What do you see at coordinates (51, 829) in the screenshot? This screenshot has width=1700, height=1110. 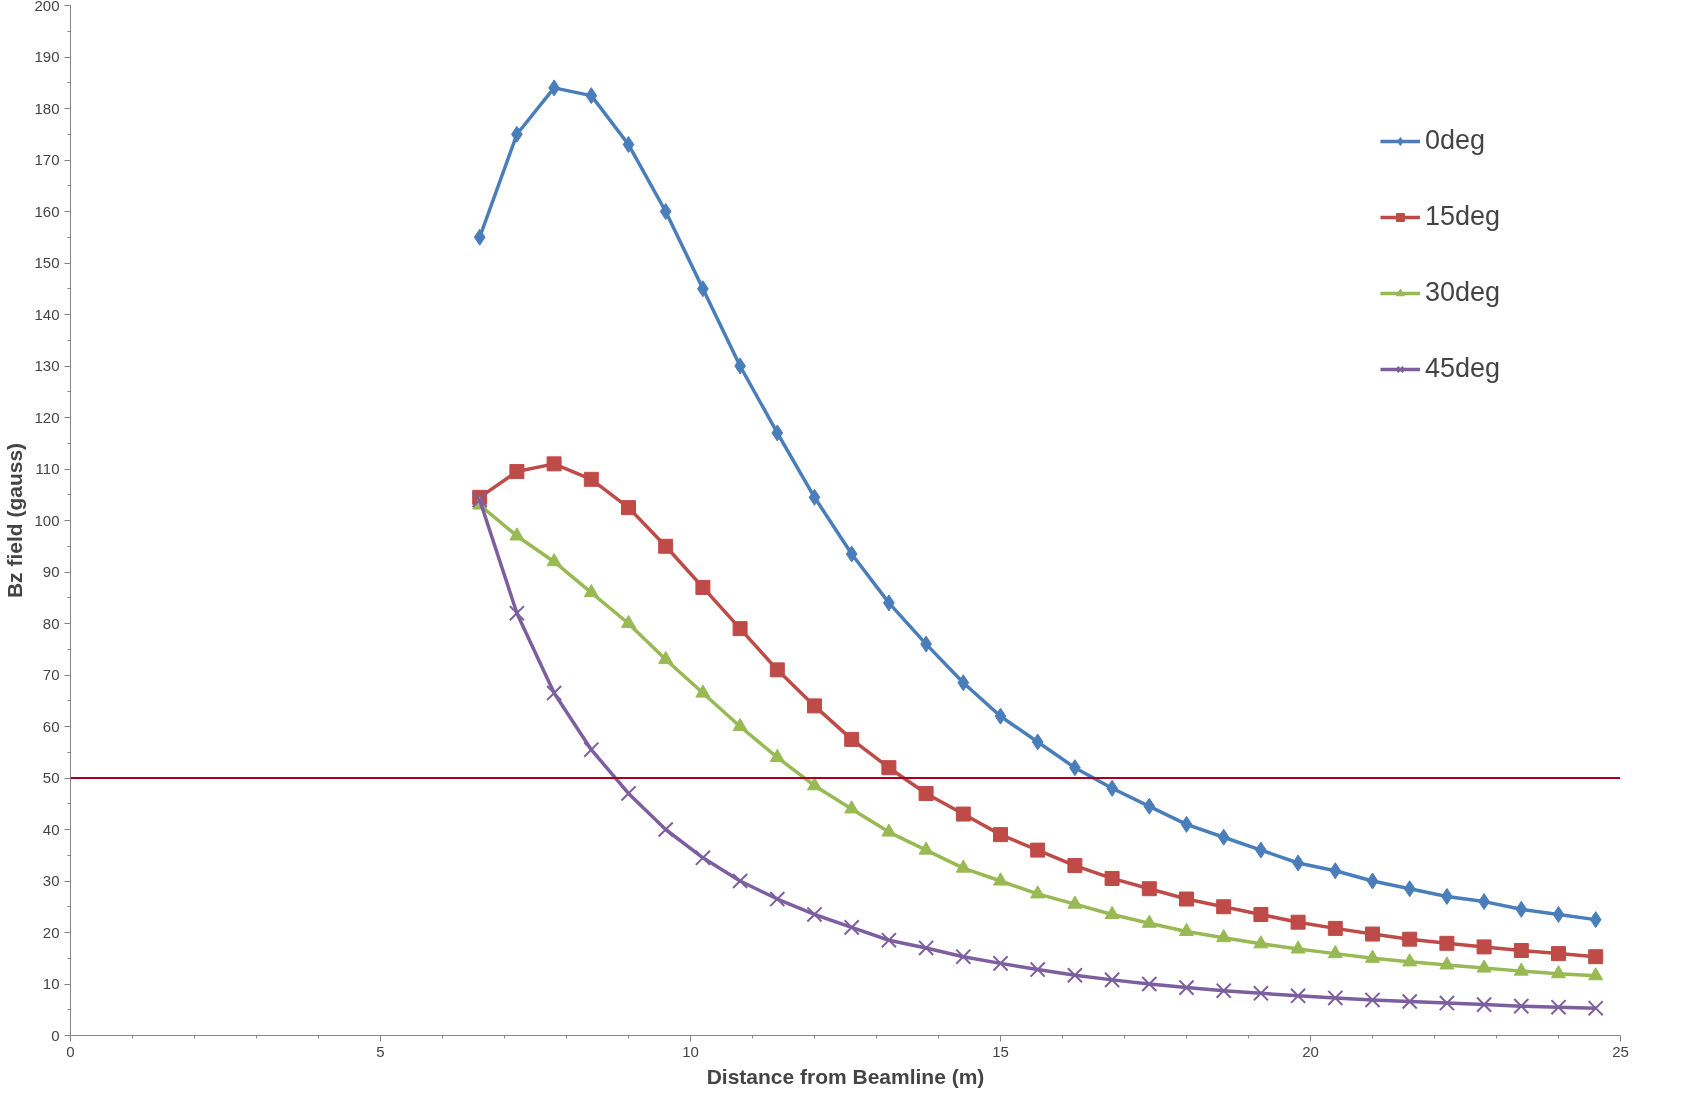 I see `y-tick-label: 40` at bounding box center [51, 829].